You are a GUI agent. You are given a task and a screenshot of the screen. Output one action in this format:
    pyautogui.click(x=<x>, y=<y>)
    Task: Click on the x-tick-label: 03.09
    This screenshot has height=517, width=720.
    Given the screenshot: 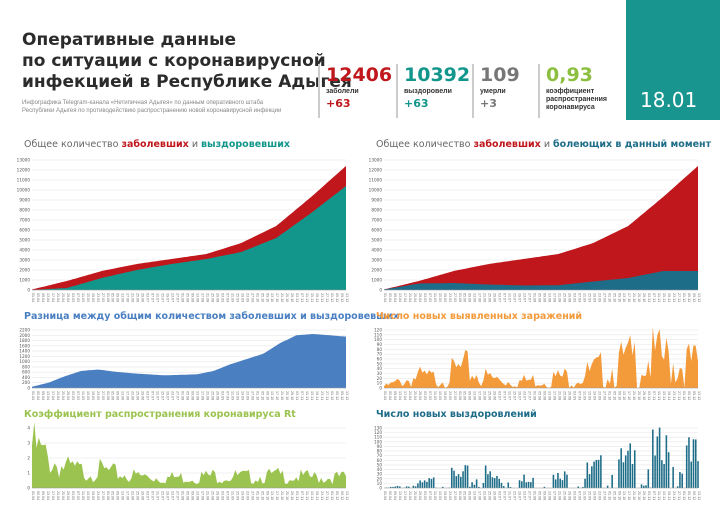 What is the action you would take?
    pyautogui.click(x=222, y=395)
    